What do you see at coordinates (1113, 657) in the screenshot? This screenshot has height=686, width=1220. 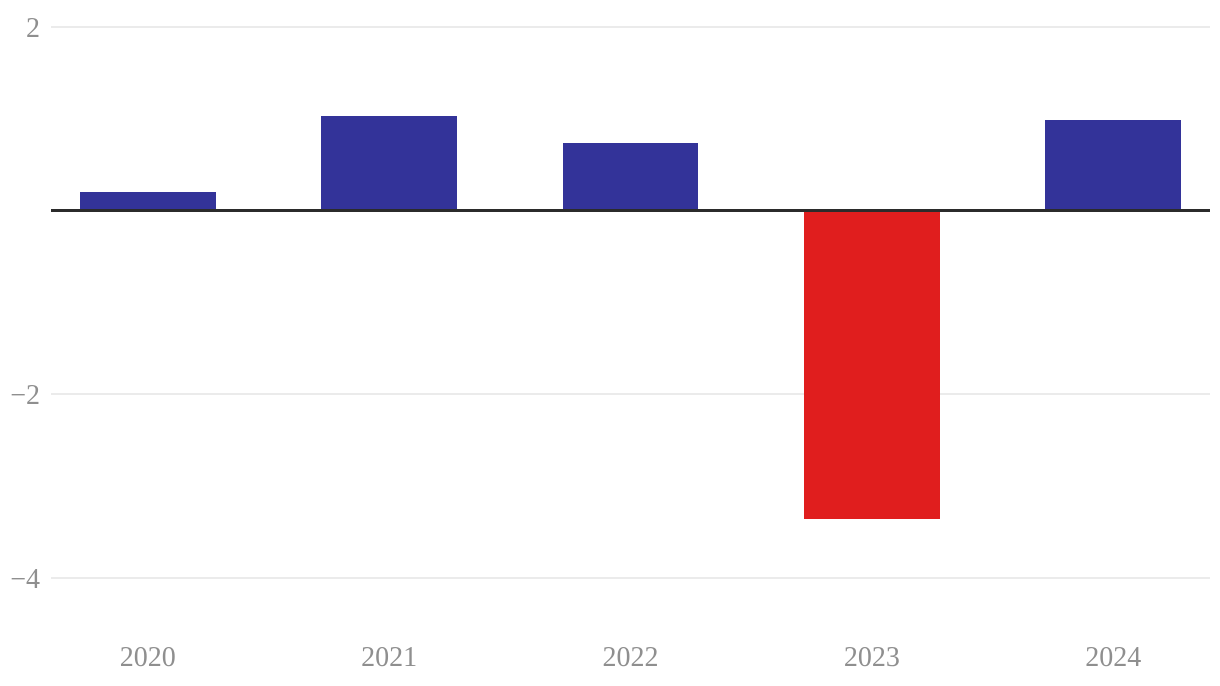 I see `x-tick-label-2024: 2024` at bounding box center [1113, 657].